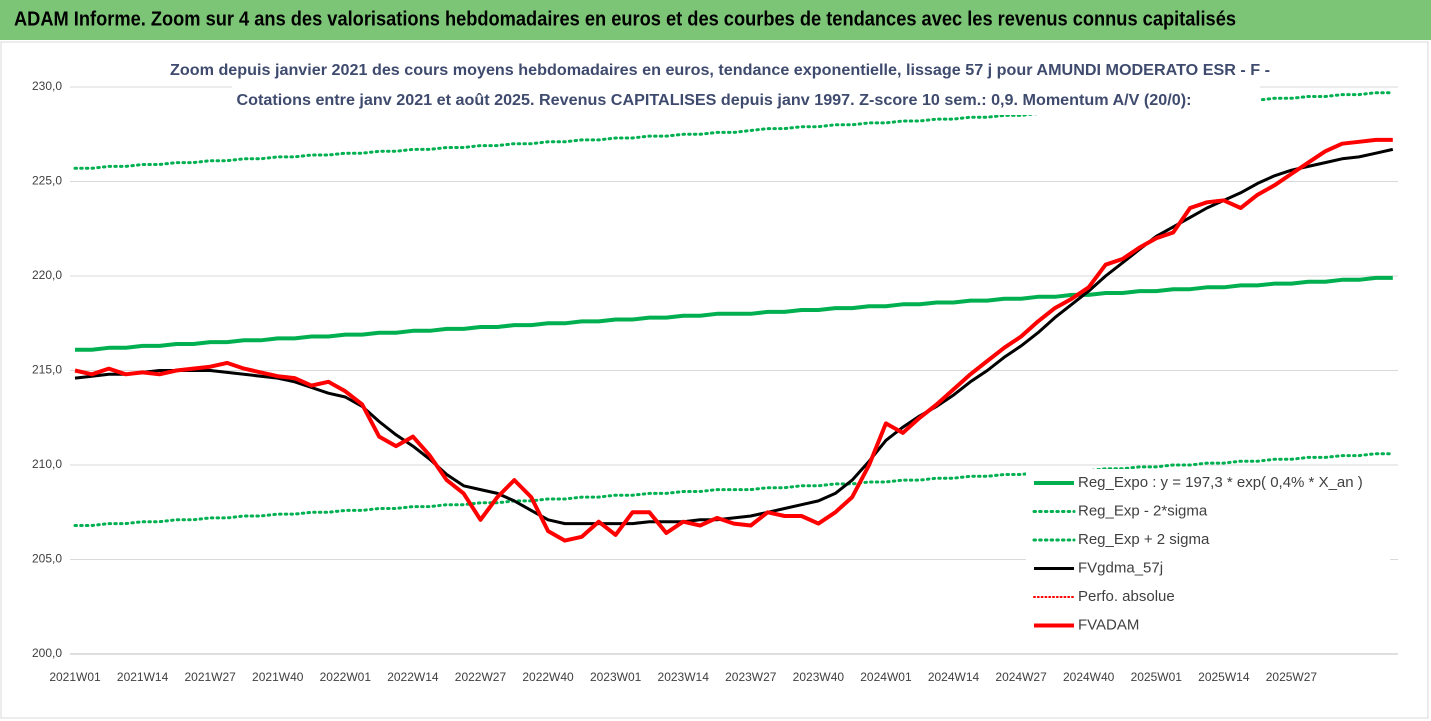 This screenshot has height=721, width=1431. I want to click on y-tick-label: 200,0, so click(47, 653).